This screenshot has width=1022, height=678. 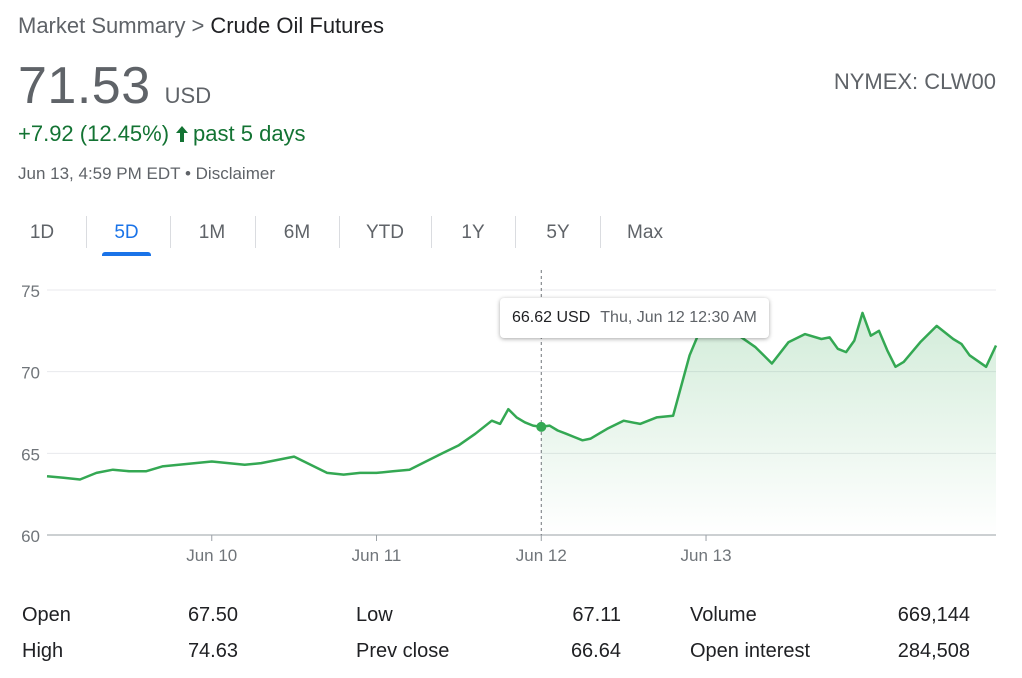 I want to click on x-tick-label: Jun 12, so click(x=541, y=555).